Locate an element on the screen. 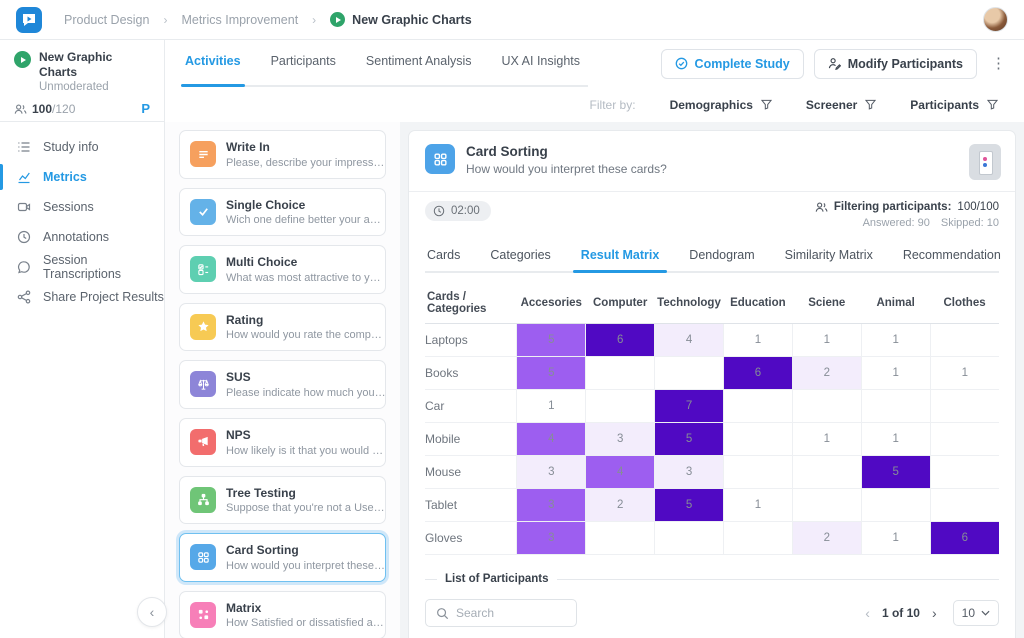 This screenshot has height=638, width=1024. project-mode: Unmoderated is located at coordinates (74, 87).